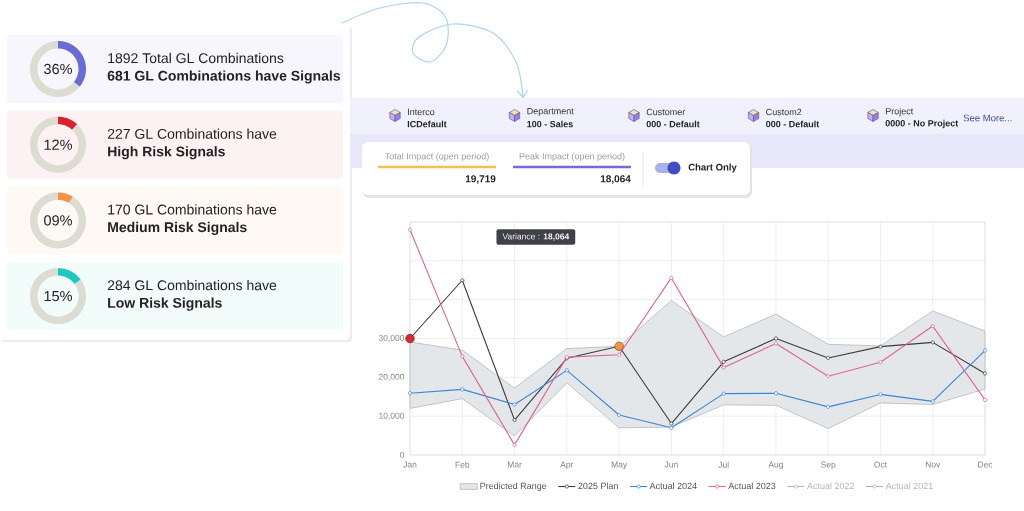 The image size is (1024, 511). What do you see at coordinates (784, 112) in the screenshot?
I see `text: Custom2` at bounding box center [784, 112].